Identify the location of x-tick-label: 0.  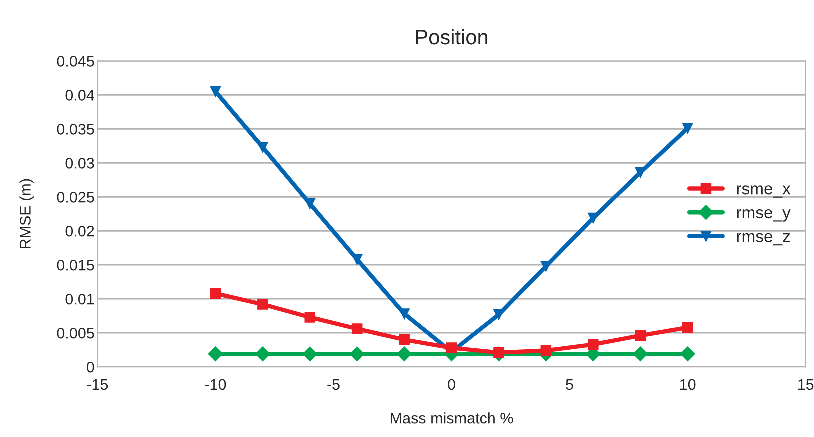
(452, 384).